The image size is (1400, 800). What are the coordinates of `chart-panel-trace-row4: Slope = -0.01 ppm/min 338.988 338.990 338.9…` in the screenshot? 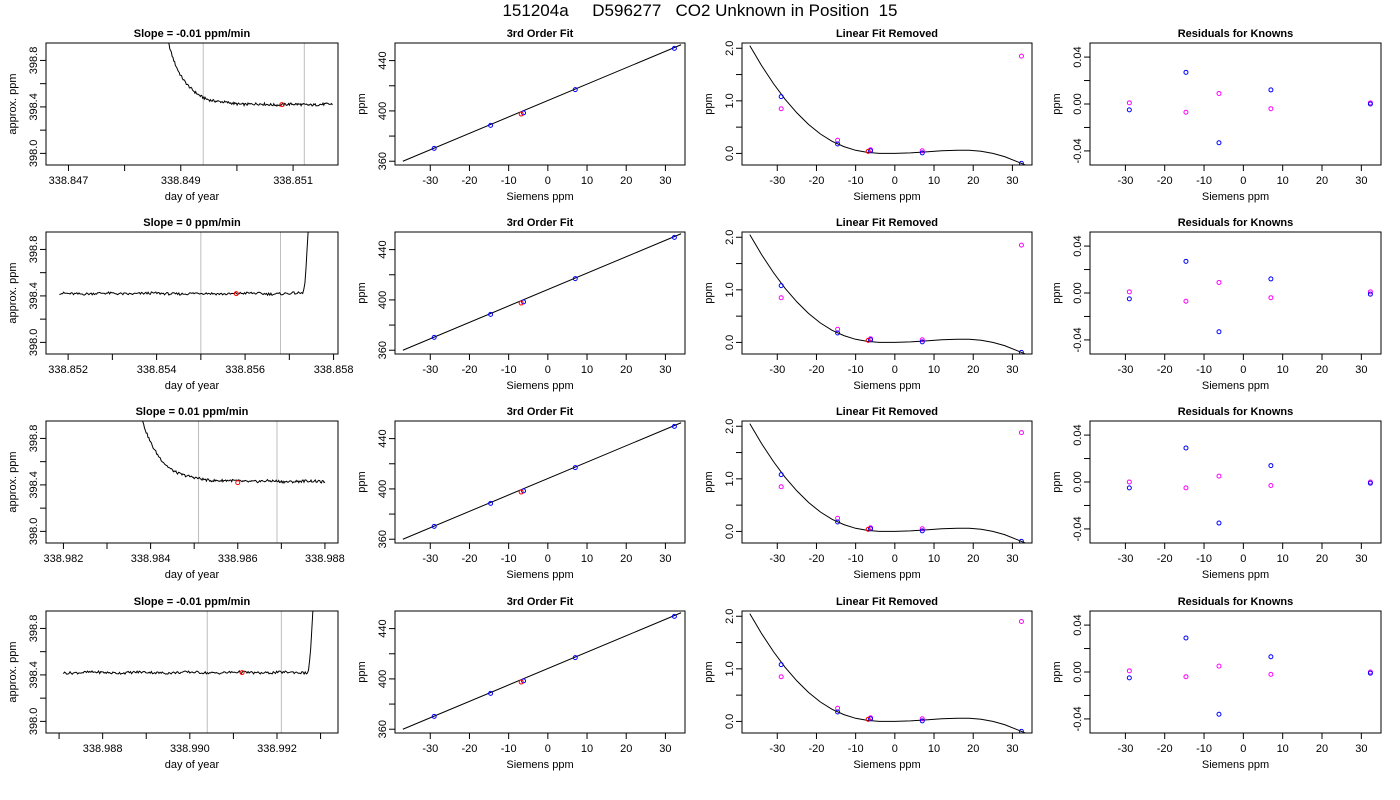 It's located at (173, 683).